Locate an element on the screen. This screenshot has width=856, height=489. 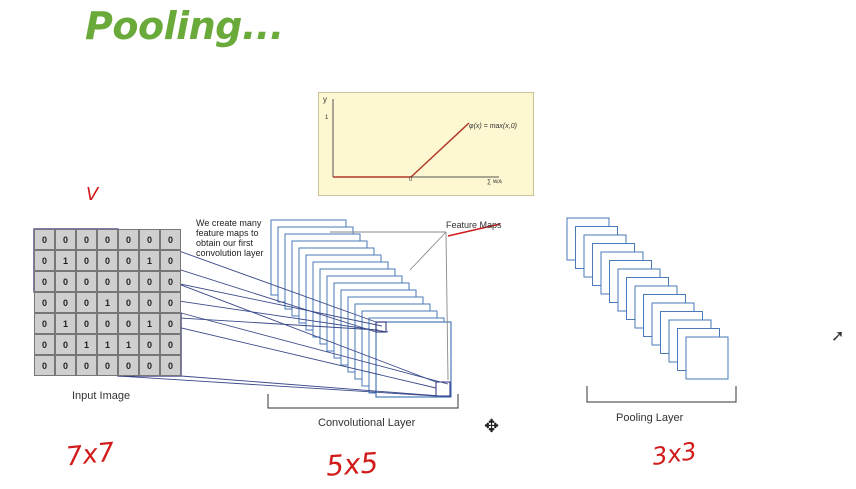
relu-plot: y 1 0 φ(x) = max(x,0) ∑ wᵢxᵢ is located at coordinates (426, 144).